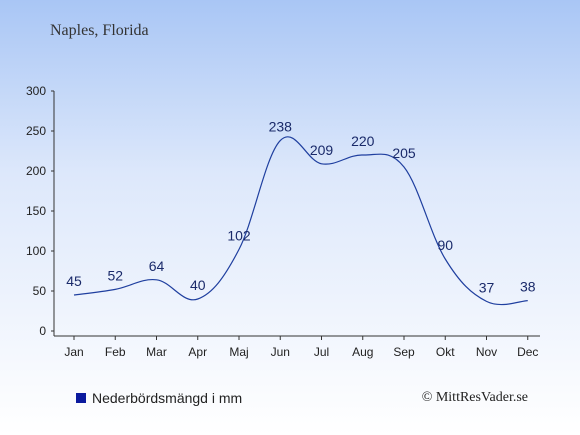  Describe the element at coordinates (197, 352) in the screenshot. I see `x-tick-label: Apr` at that location.